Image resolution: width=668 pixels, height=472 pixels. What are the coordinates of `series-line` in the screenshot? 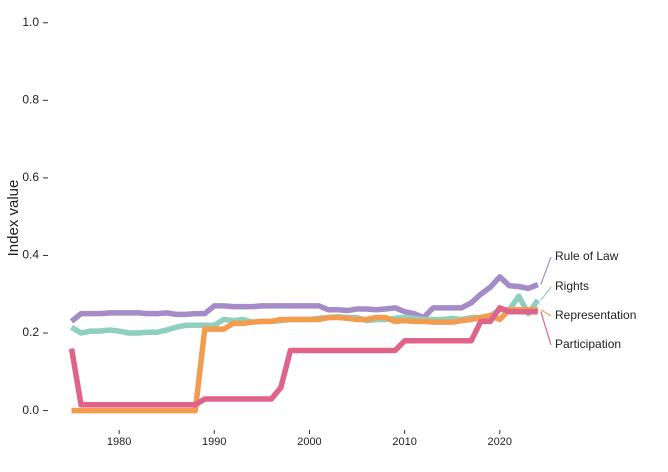 It's located at (304, 299).